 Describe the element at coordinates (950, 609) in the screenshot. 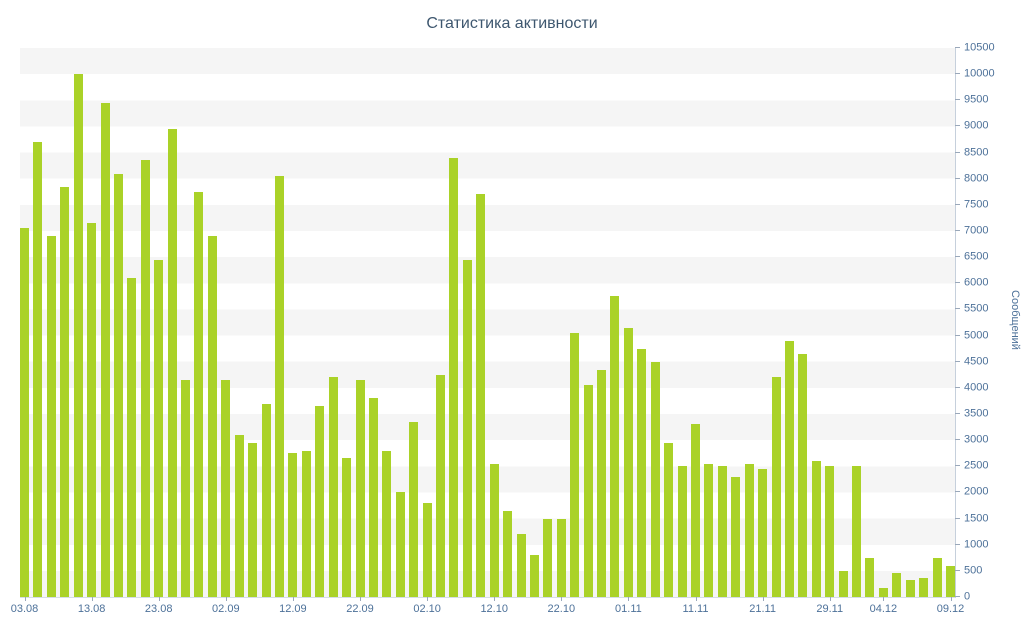

I see `x-tick-label: 09.12` at that location.